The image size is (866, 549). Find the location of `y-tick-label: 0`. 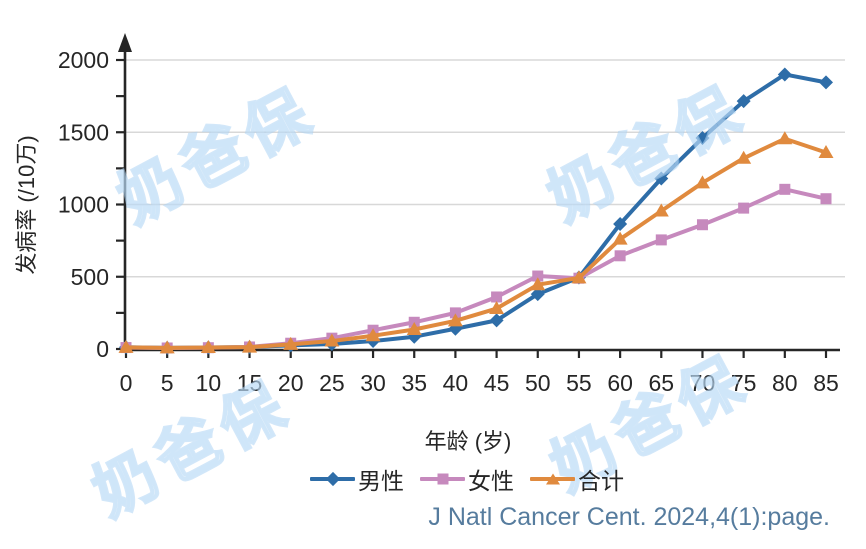

y-tick-label: 0 is located at coordinates (102, 349).